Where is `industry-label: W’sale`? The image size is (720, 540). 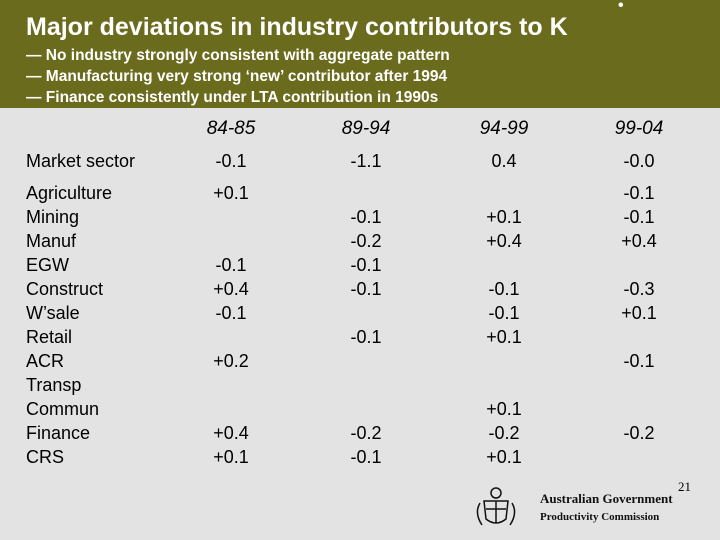 industry-label: W’sale is located at coordinates (53, 313).